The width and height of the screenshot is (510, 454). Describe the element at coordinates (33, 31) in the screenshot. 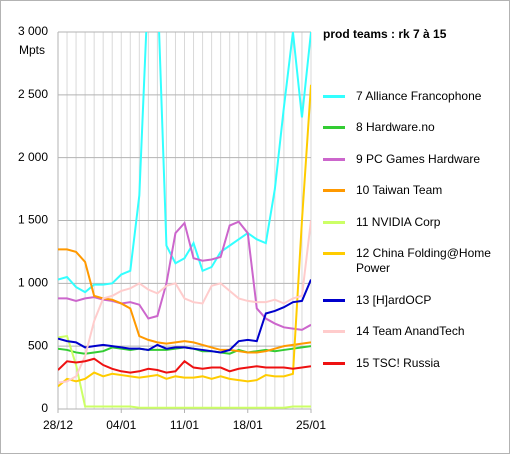

I see `y-tick-label: 3 000` at that location.